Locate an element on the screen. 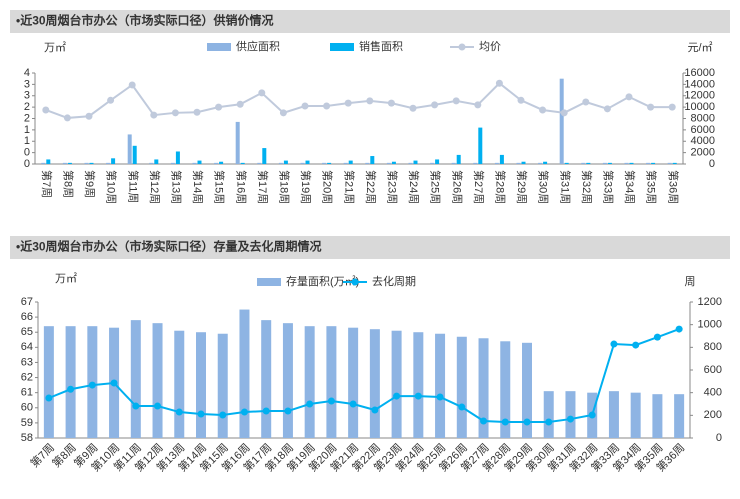 The image size is (740, 499). line is located at coordinates (359, 100).